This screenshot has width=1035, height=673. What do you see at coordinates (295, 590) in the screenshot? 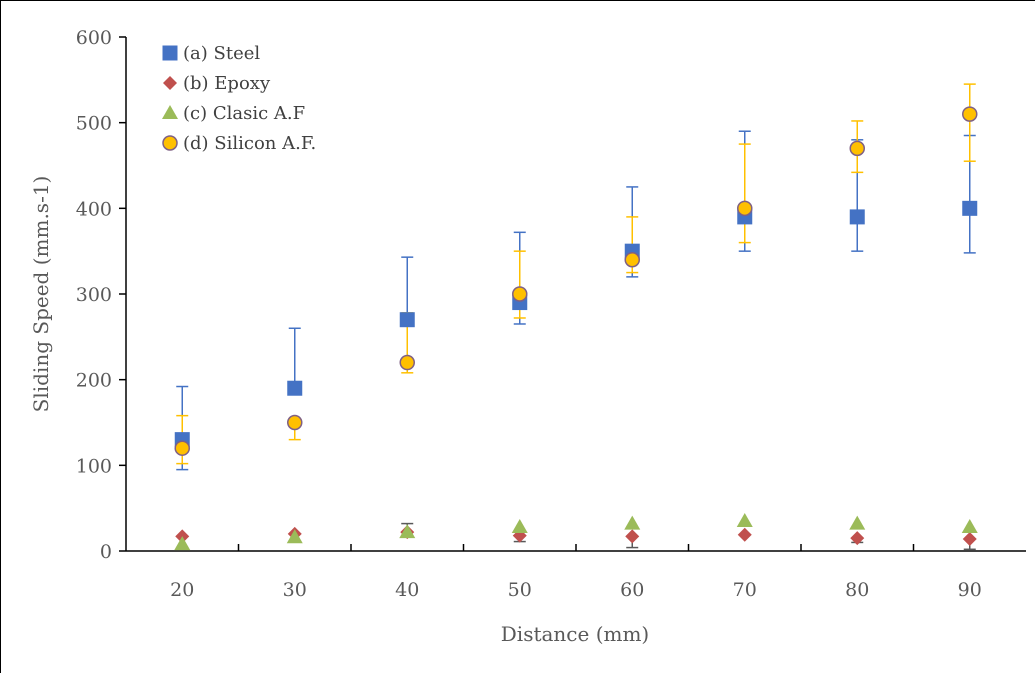
I see `x-tick-label: 30` at bounding box center [295, 590].